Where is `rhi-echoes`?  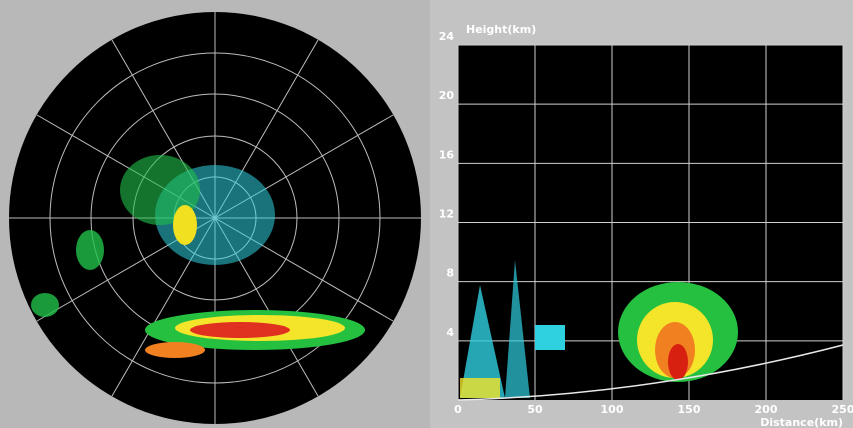
rhi-echoes is located at coordinates (599, 329).